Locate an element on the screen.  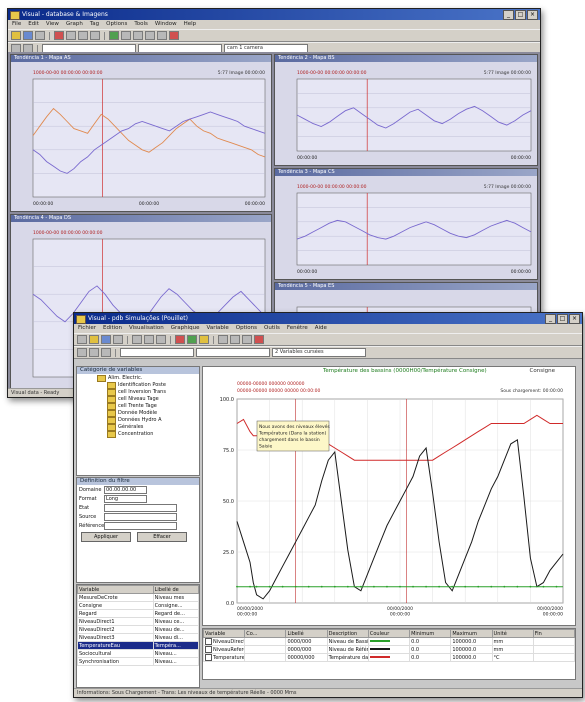
refresh-icon is located at coordinates (162, 35).